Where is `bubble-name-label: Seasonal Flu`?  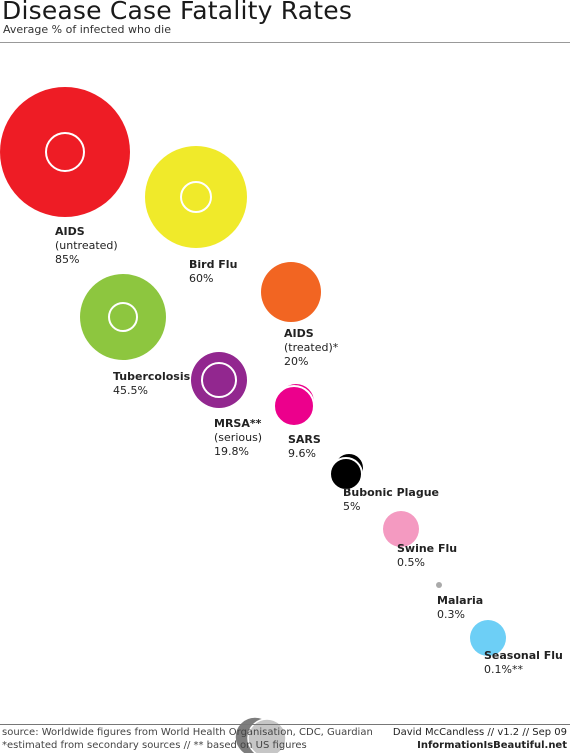 bubble-name-label: Seasonal Flu is located at coordinates (523, 655).